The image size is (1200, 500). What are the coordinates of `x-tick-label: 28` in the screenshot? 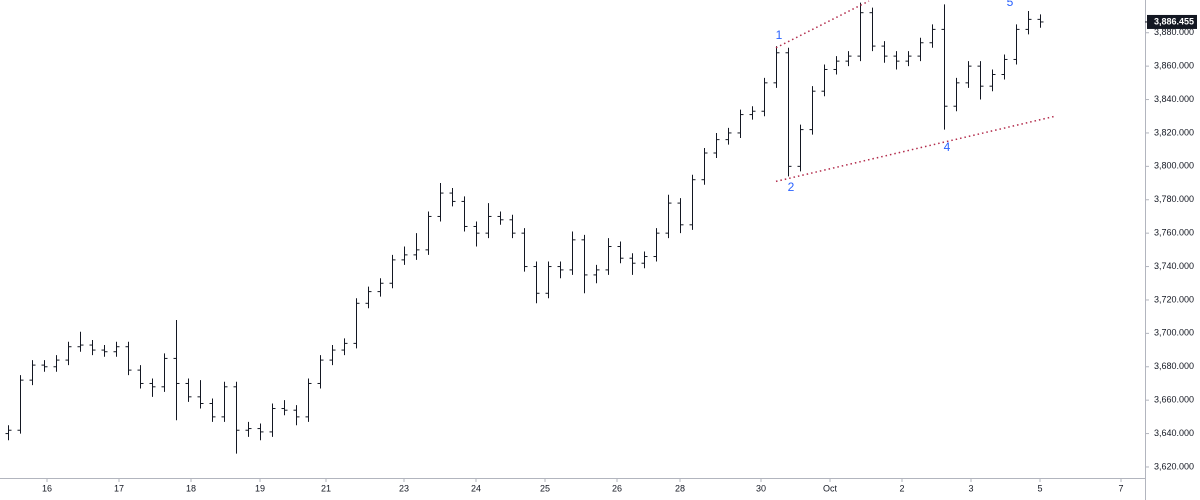 It's located at (680, 488).